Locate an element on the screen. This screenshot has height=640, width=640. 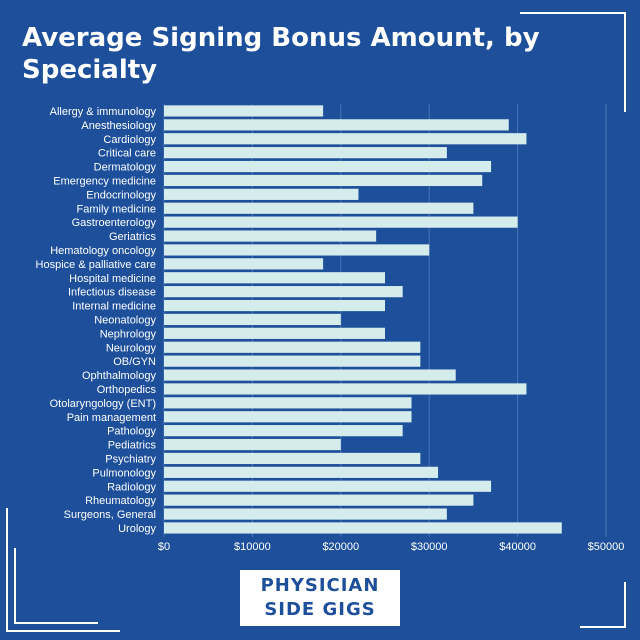
category-label: Allergy & immunology is located at coordinates (103, 112).